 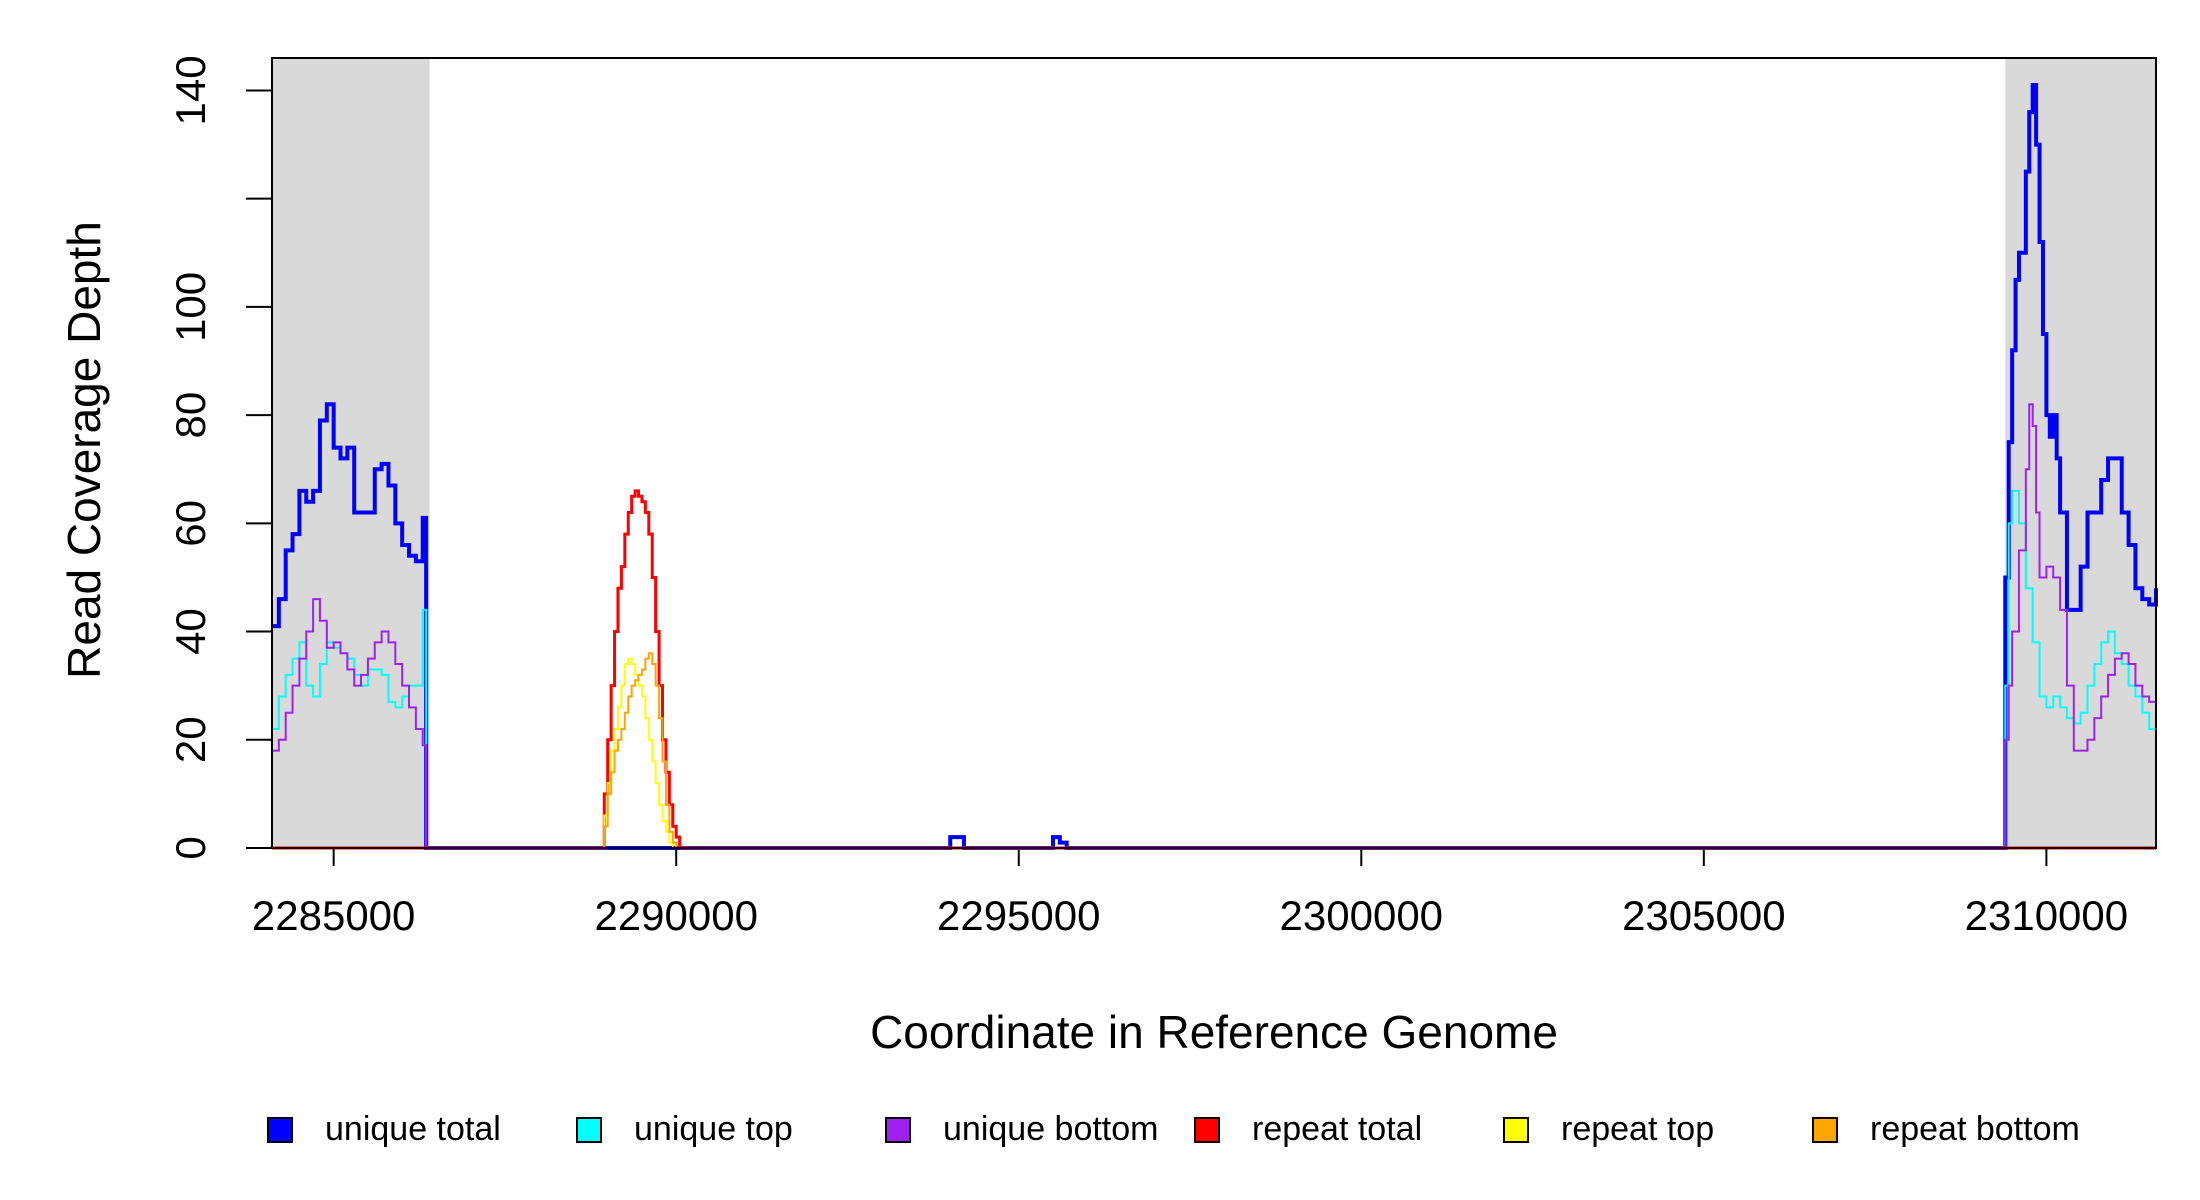 I want to click on x-tick-label: 2290000, so click(x=676, y=915).